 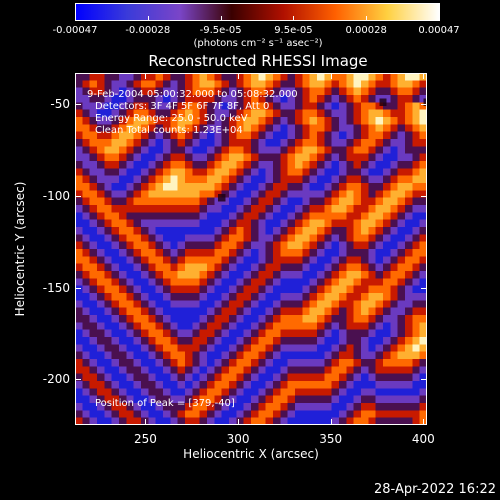 I want to click on x-axis-label: Heliocentric X (arcsec), so click(x=251, y=454).